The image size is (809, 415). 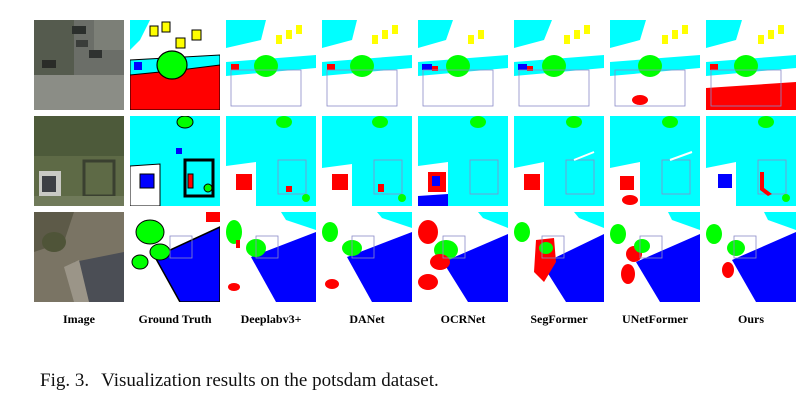 What do you see at coordinates (65, 380) in the screenshot?
I see `caption-number: Fig. 3.` at bounding box center [65, 380].